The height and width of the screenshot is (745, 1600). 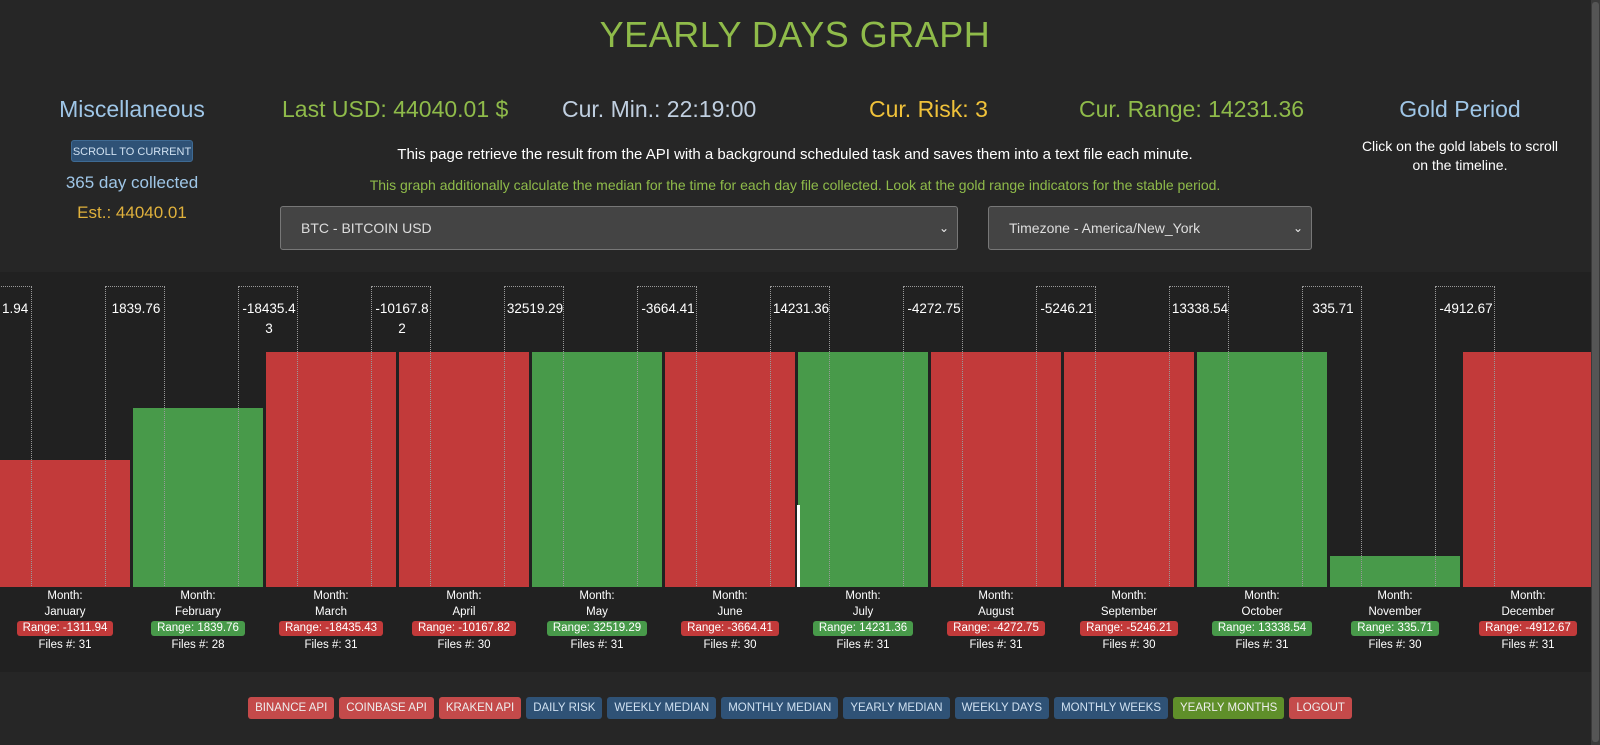 I want to click on current-risk: Cur. Risk: 3, so click(x=928, y=109).